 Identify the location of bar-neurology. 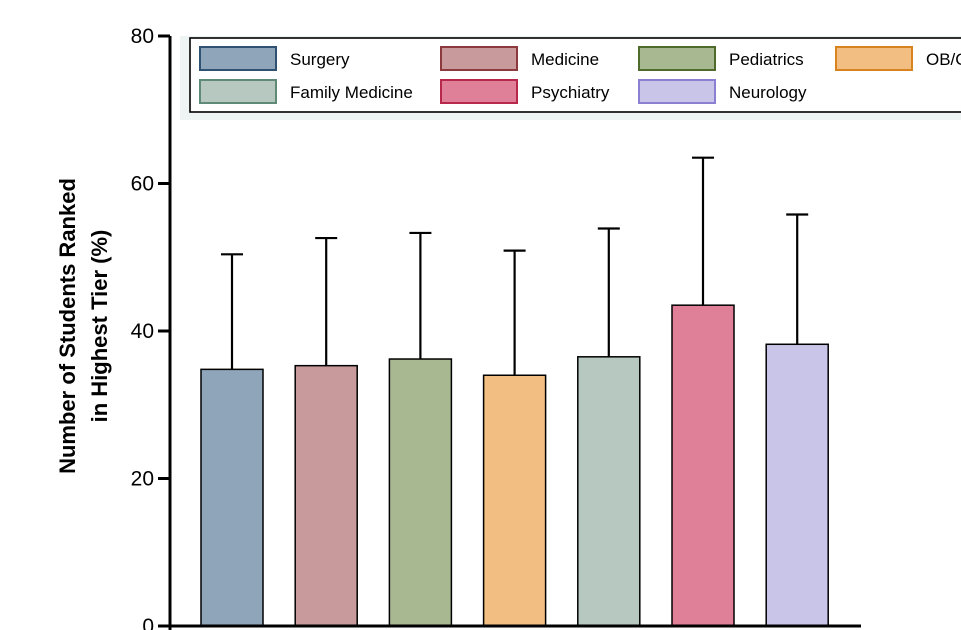
(797, 485).